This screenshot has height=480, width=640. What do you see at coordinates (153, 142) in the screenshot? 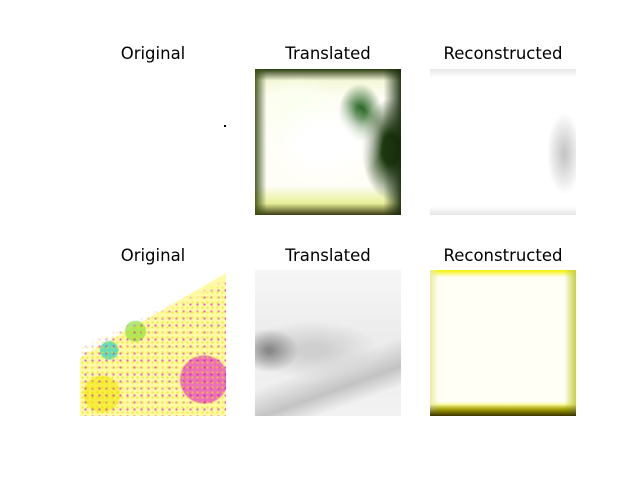
I see `row1-original-image` at bounding box center [153, 142].